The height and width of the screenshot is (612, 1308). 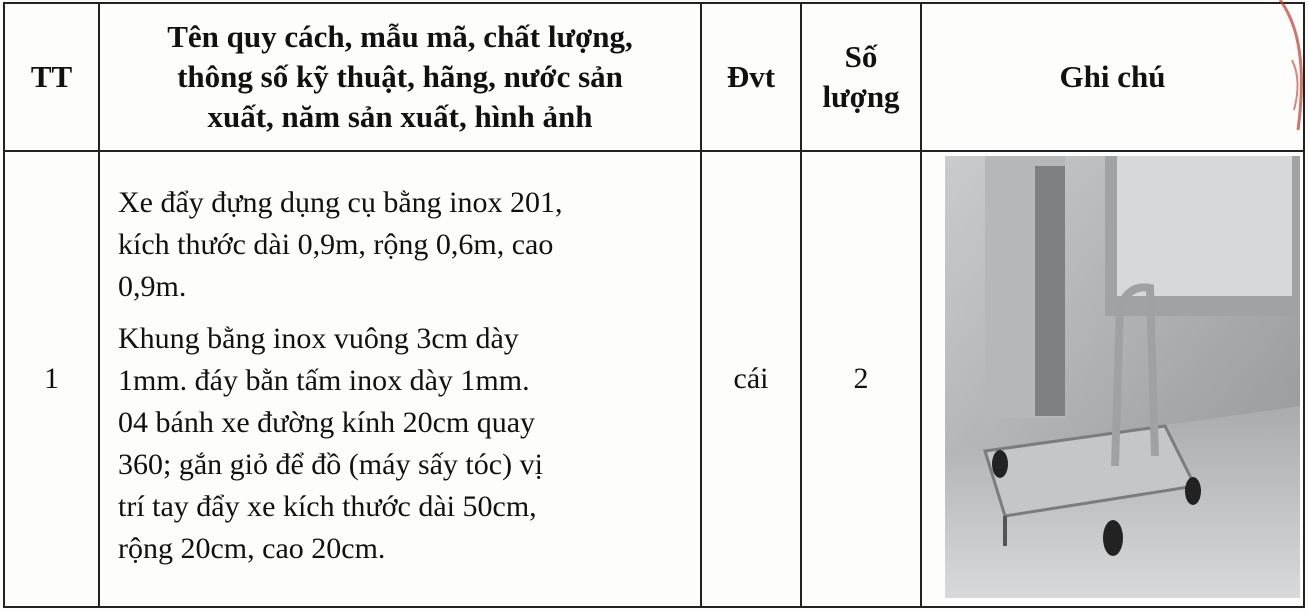 I want to click on header-cell: TT, so click(x=51, y=77).